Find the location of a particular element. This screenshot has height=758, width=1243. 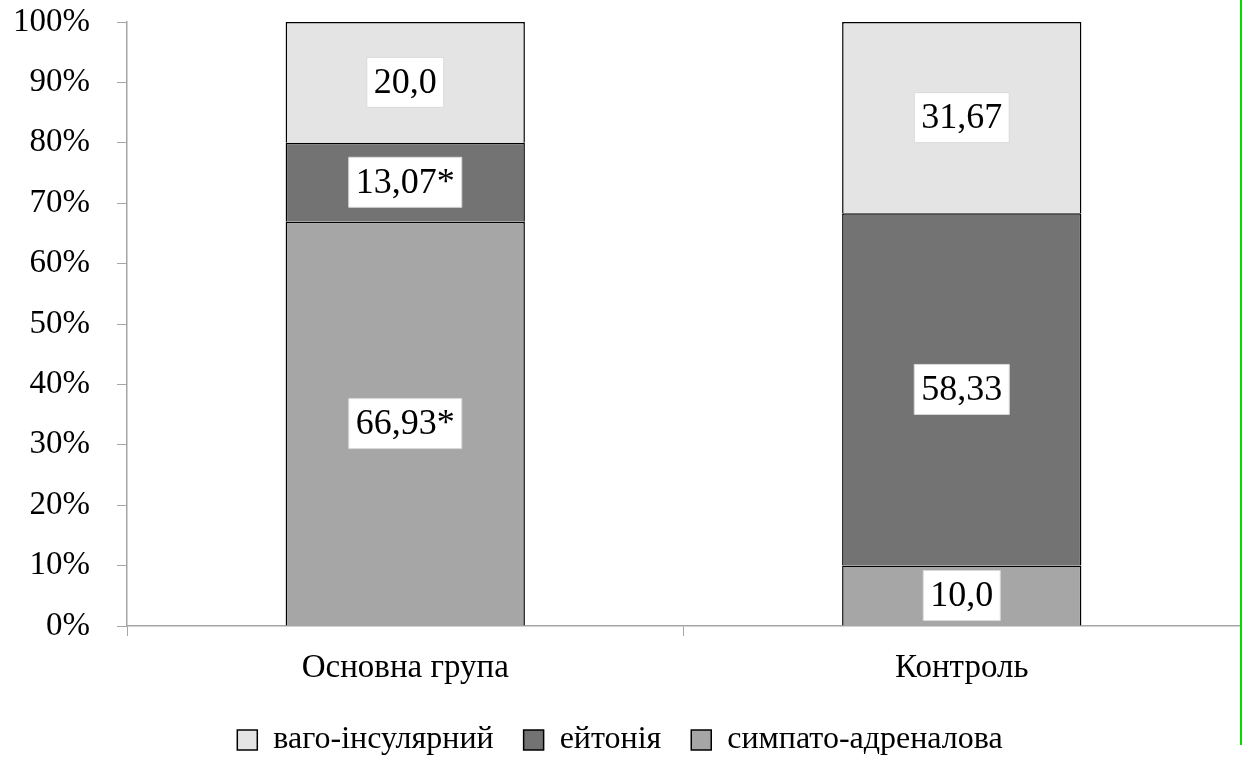

legend-label: ваго-інсулярний is located at coordinates (383, 737).